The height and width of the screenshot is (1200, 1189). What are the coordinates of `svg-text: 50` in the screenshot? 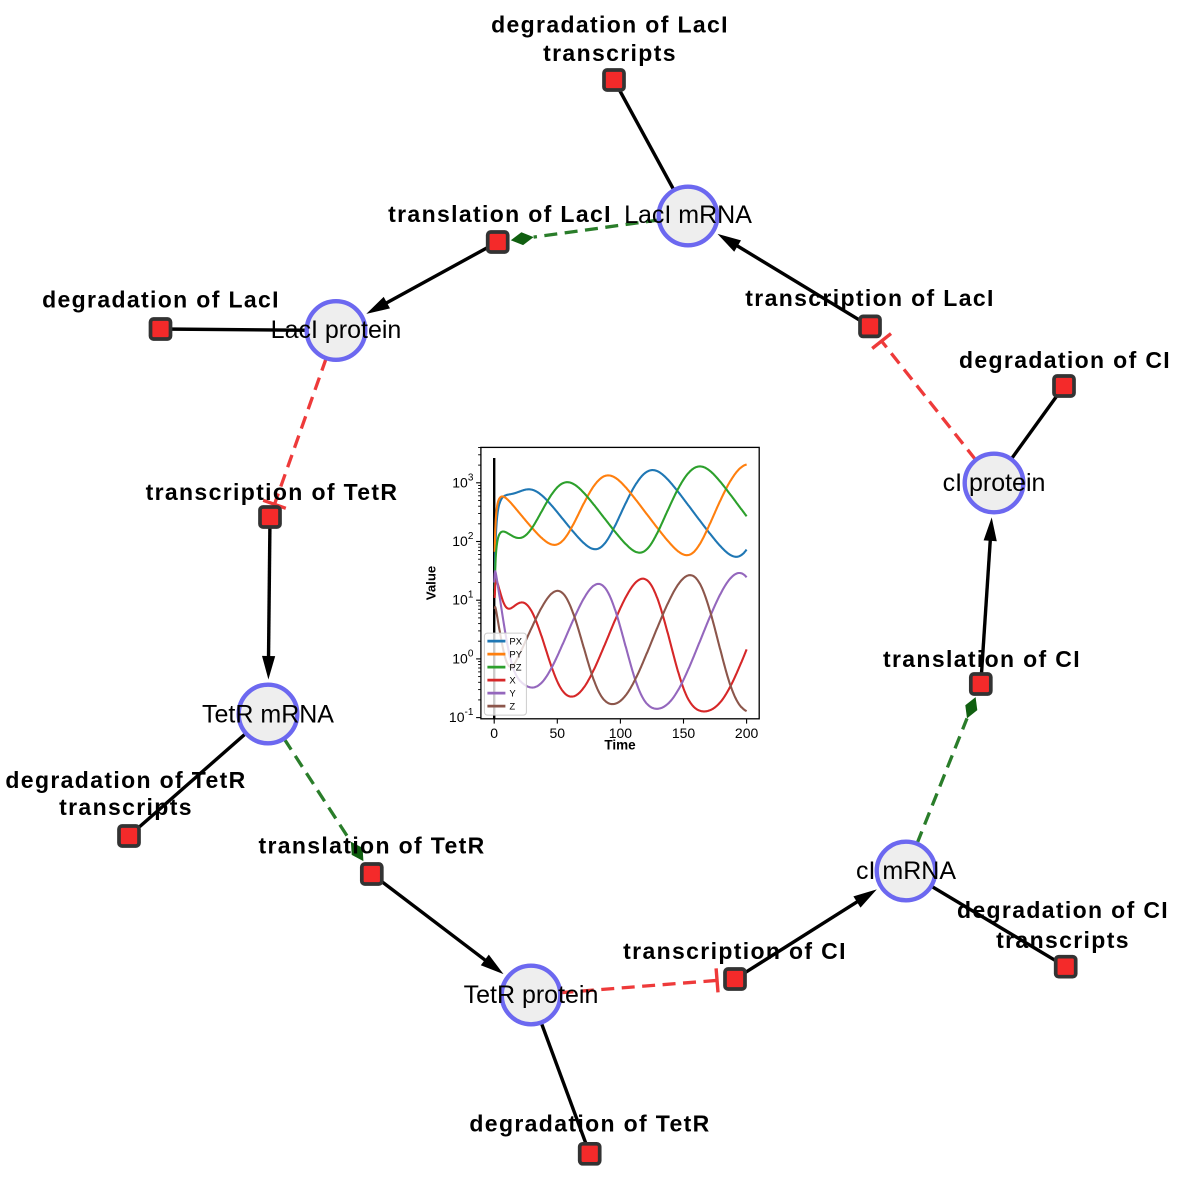 It's located at (558, 733).